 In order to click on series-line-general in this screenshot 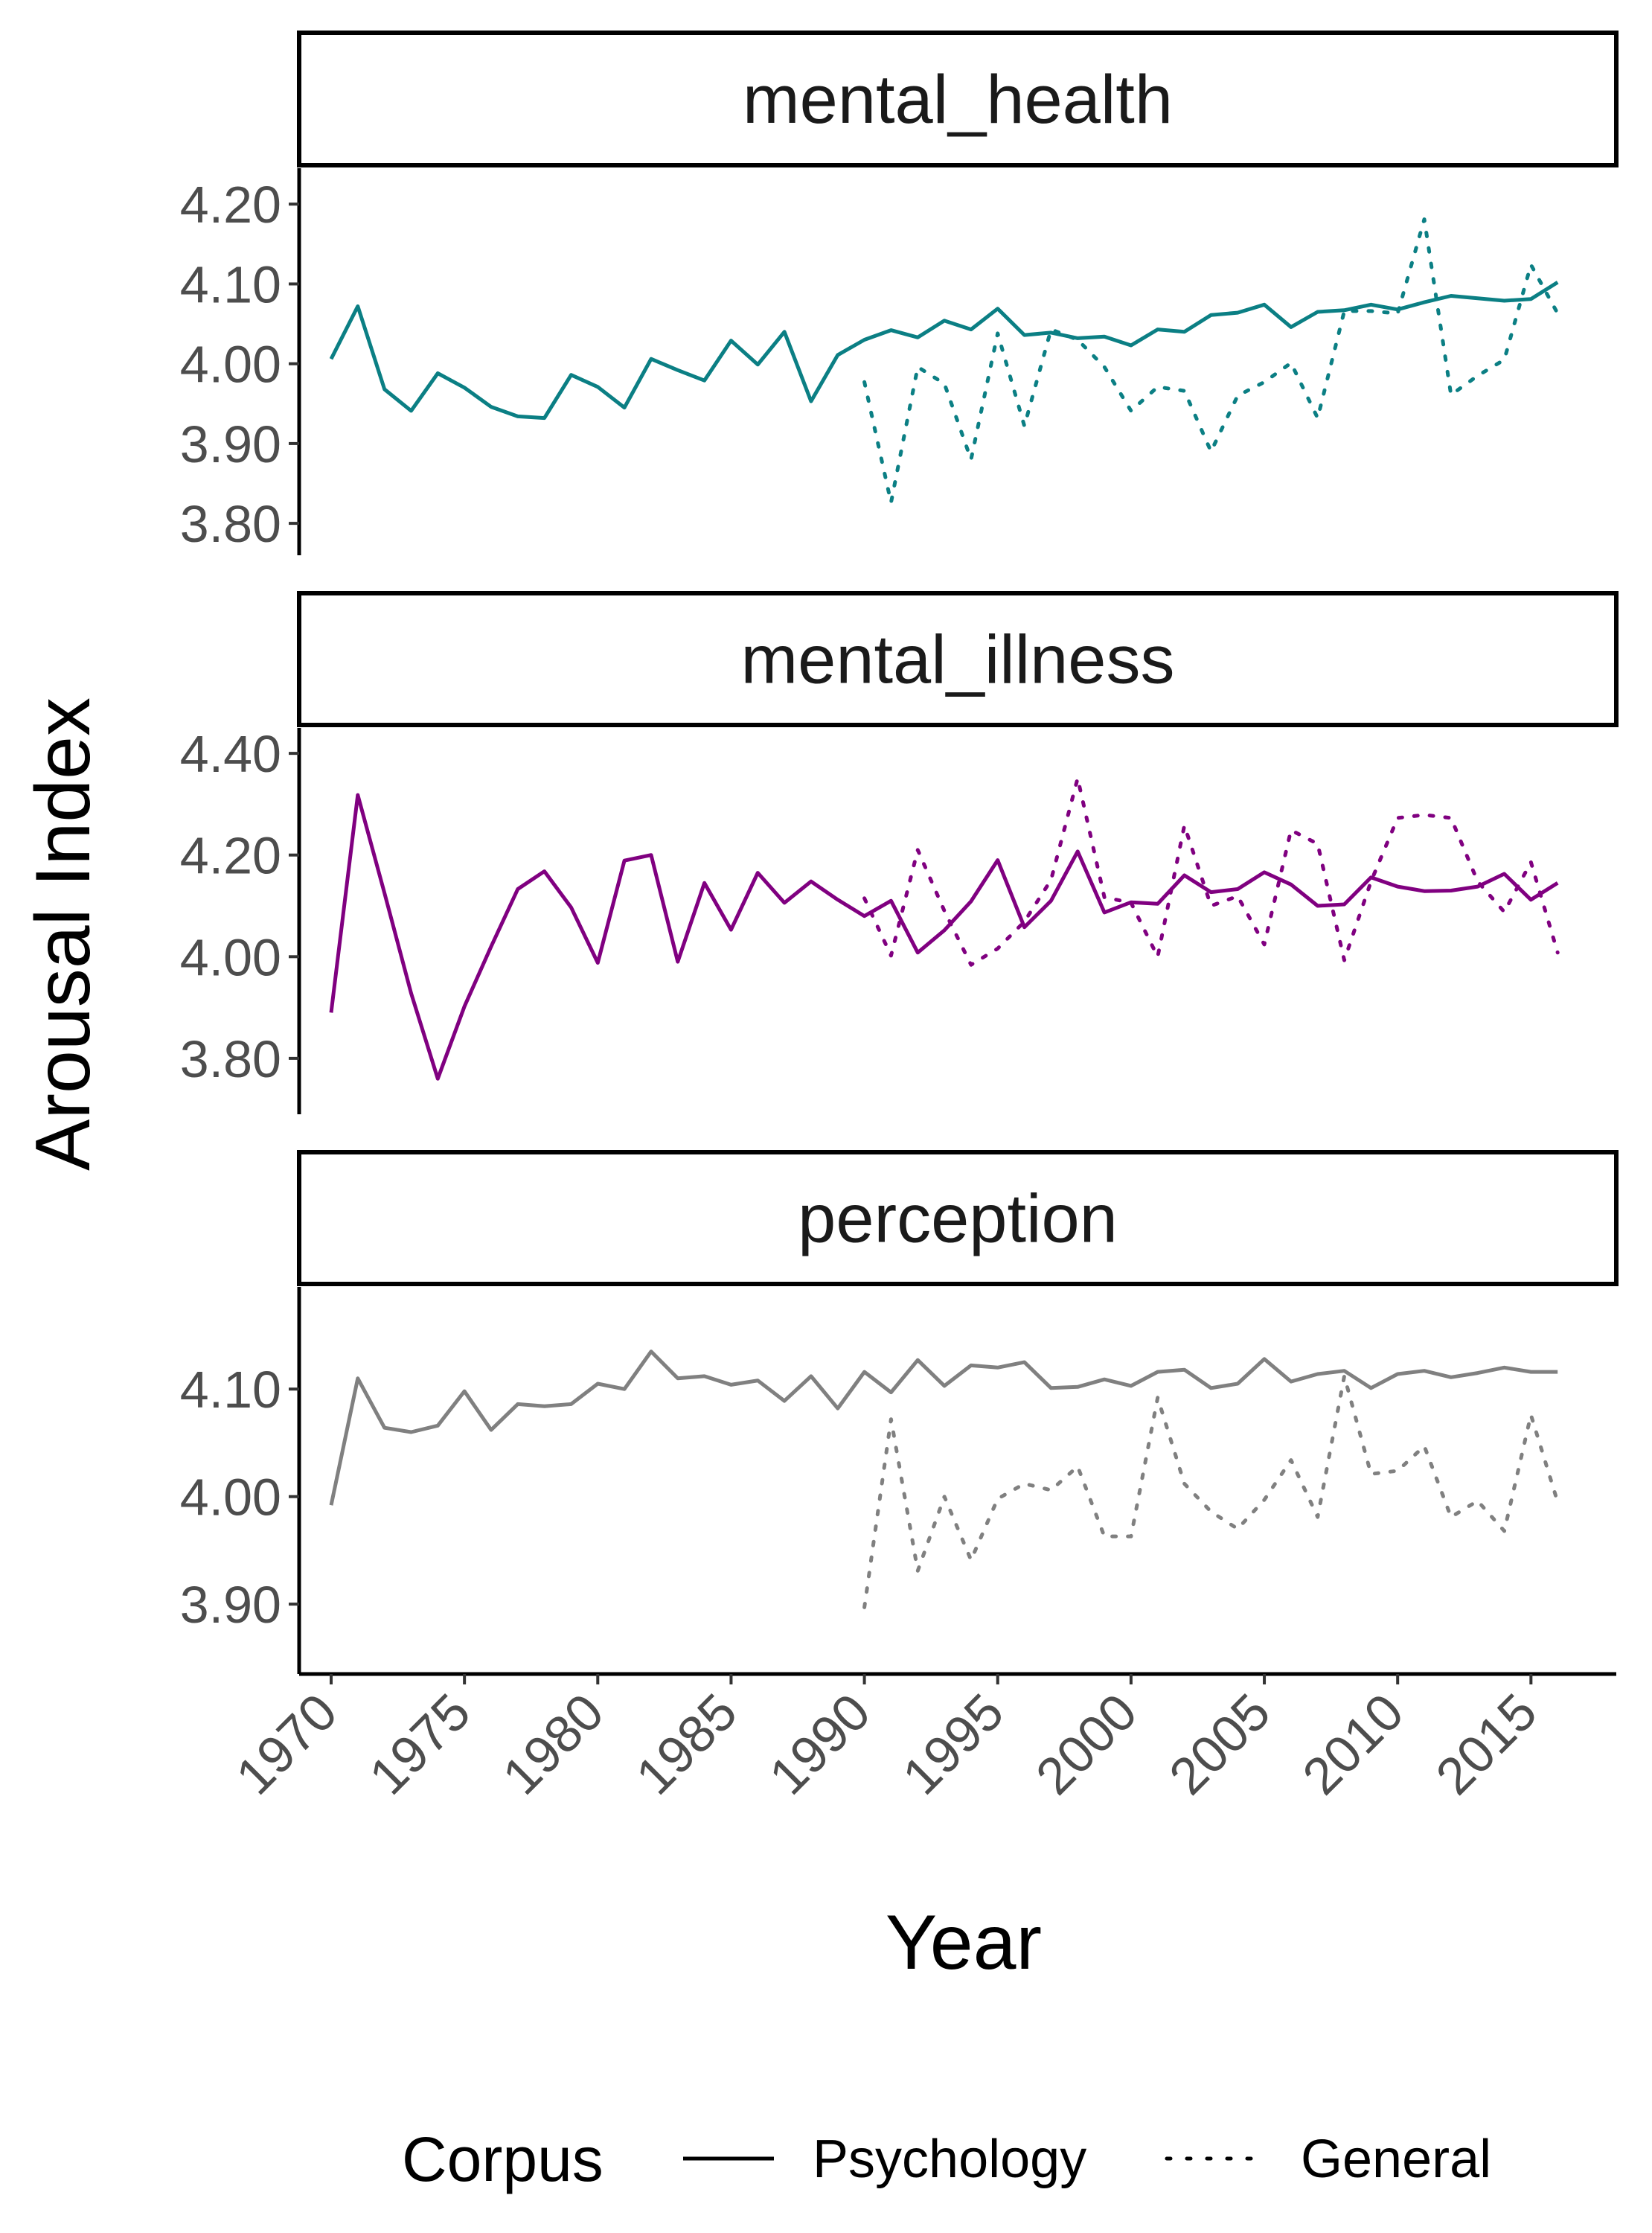, I will do `click(1211, 1491)`.